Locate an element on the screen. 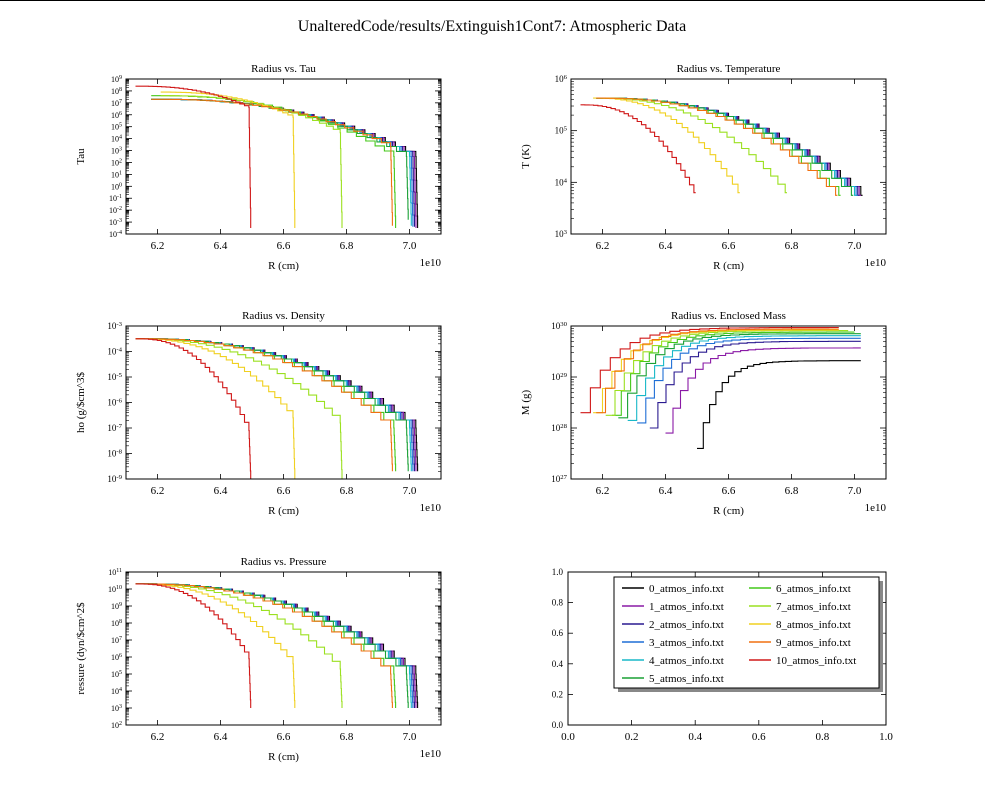 This screenshot has height=811, width=985. x-tick-label: 0.8 is located at coordinates (823, 737).